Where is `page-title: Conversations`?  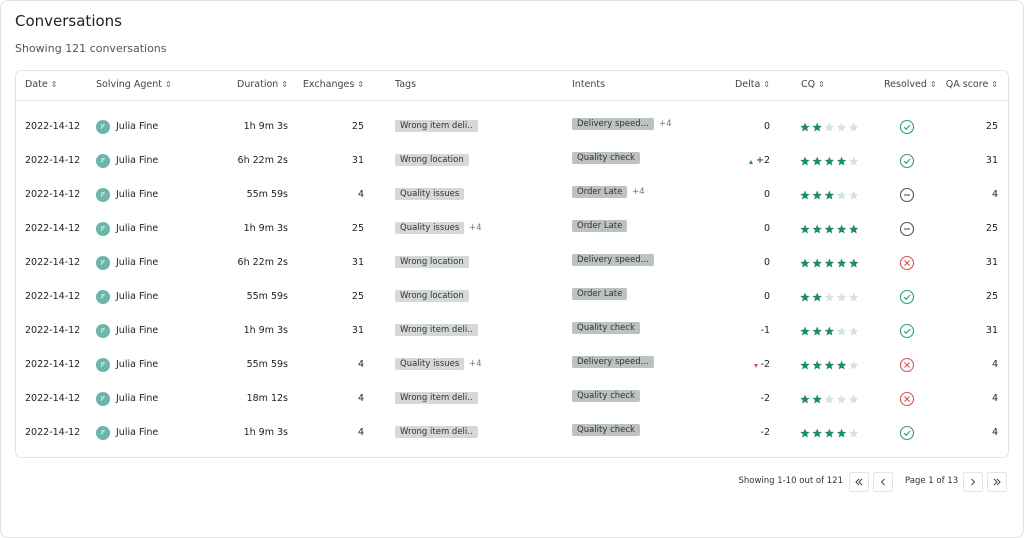
page-title: Conversations is located at coordinates (68, 21).